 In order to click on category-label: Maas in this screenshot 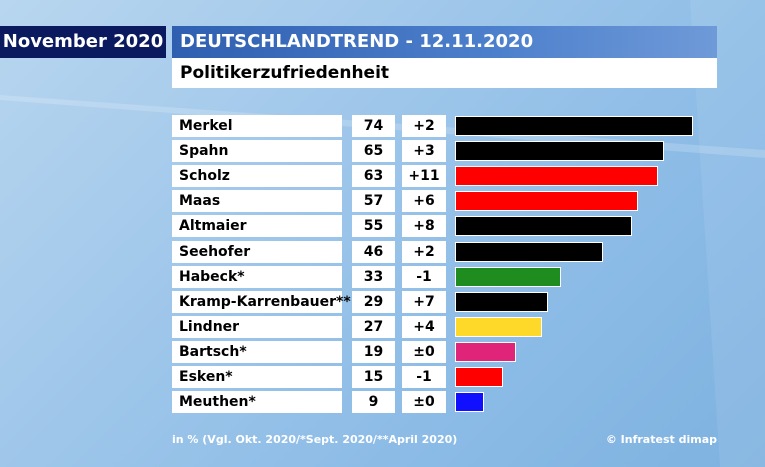, I will do `click(257, 201)`.